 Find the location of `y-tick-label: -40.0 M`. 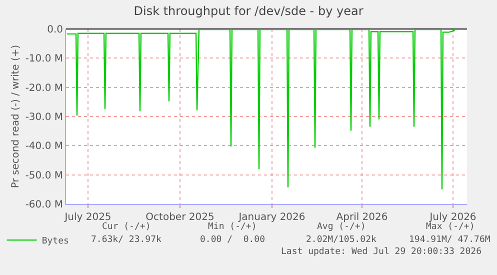

y-tick-label: -40.0 M is located at coordinates (44, 146).